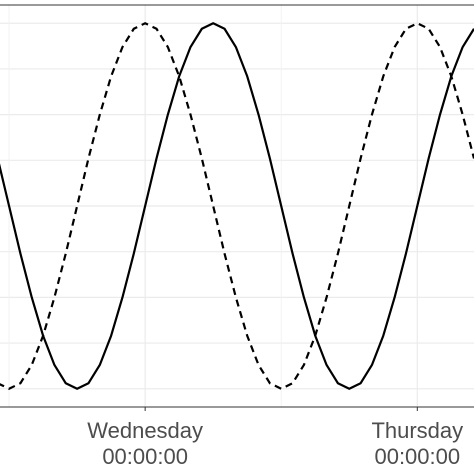 The width and height of the screenshot is (474, 474). What do you see at coordinates (417, 443) in the screenshot?
I see `x-tick-label: Thursday 00:00:00` at bounding box center [417, 443].